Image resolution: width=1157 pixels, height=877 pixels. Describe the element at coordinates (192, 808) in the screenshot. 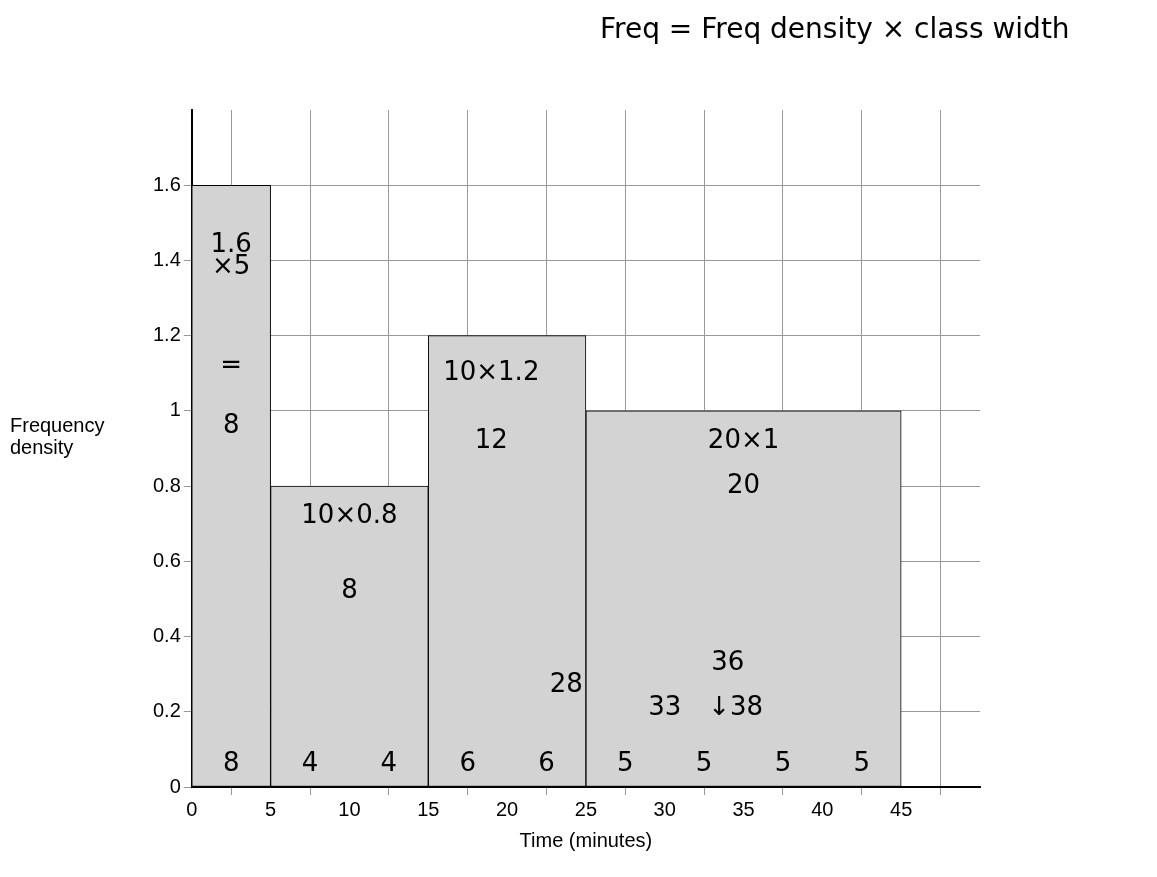

I see `x-tick-label: 0` at that location.